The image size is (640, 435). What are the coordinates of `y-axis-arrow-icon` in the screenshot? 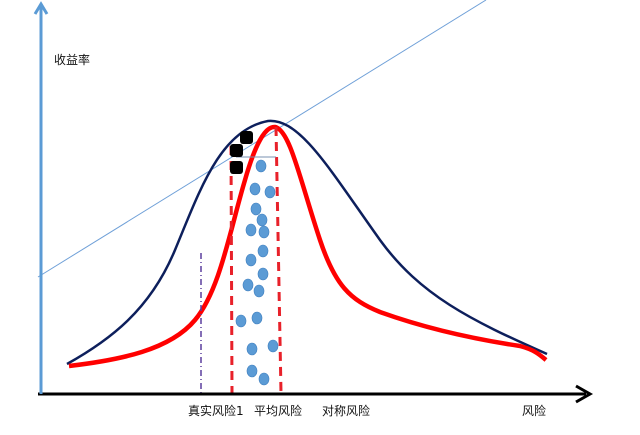 It's located at (41, 8).